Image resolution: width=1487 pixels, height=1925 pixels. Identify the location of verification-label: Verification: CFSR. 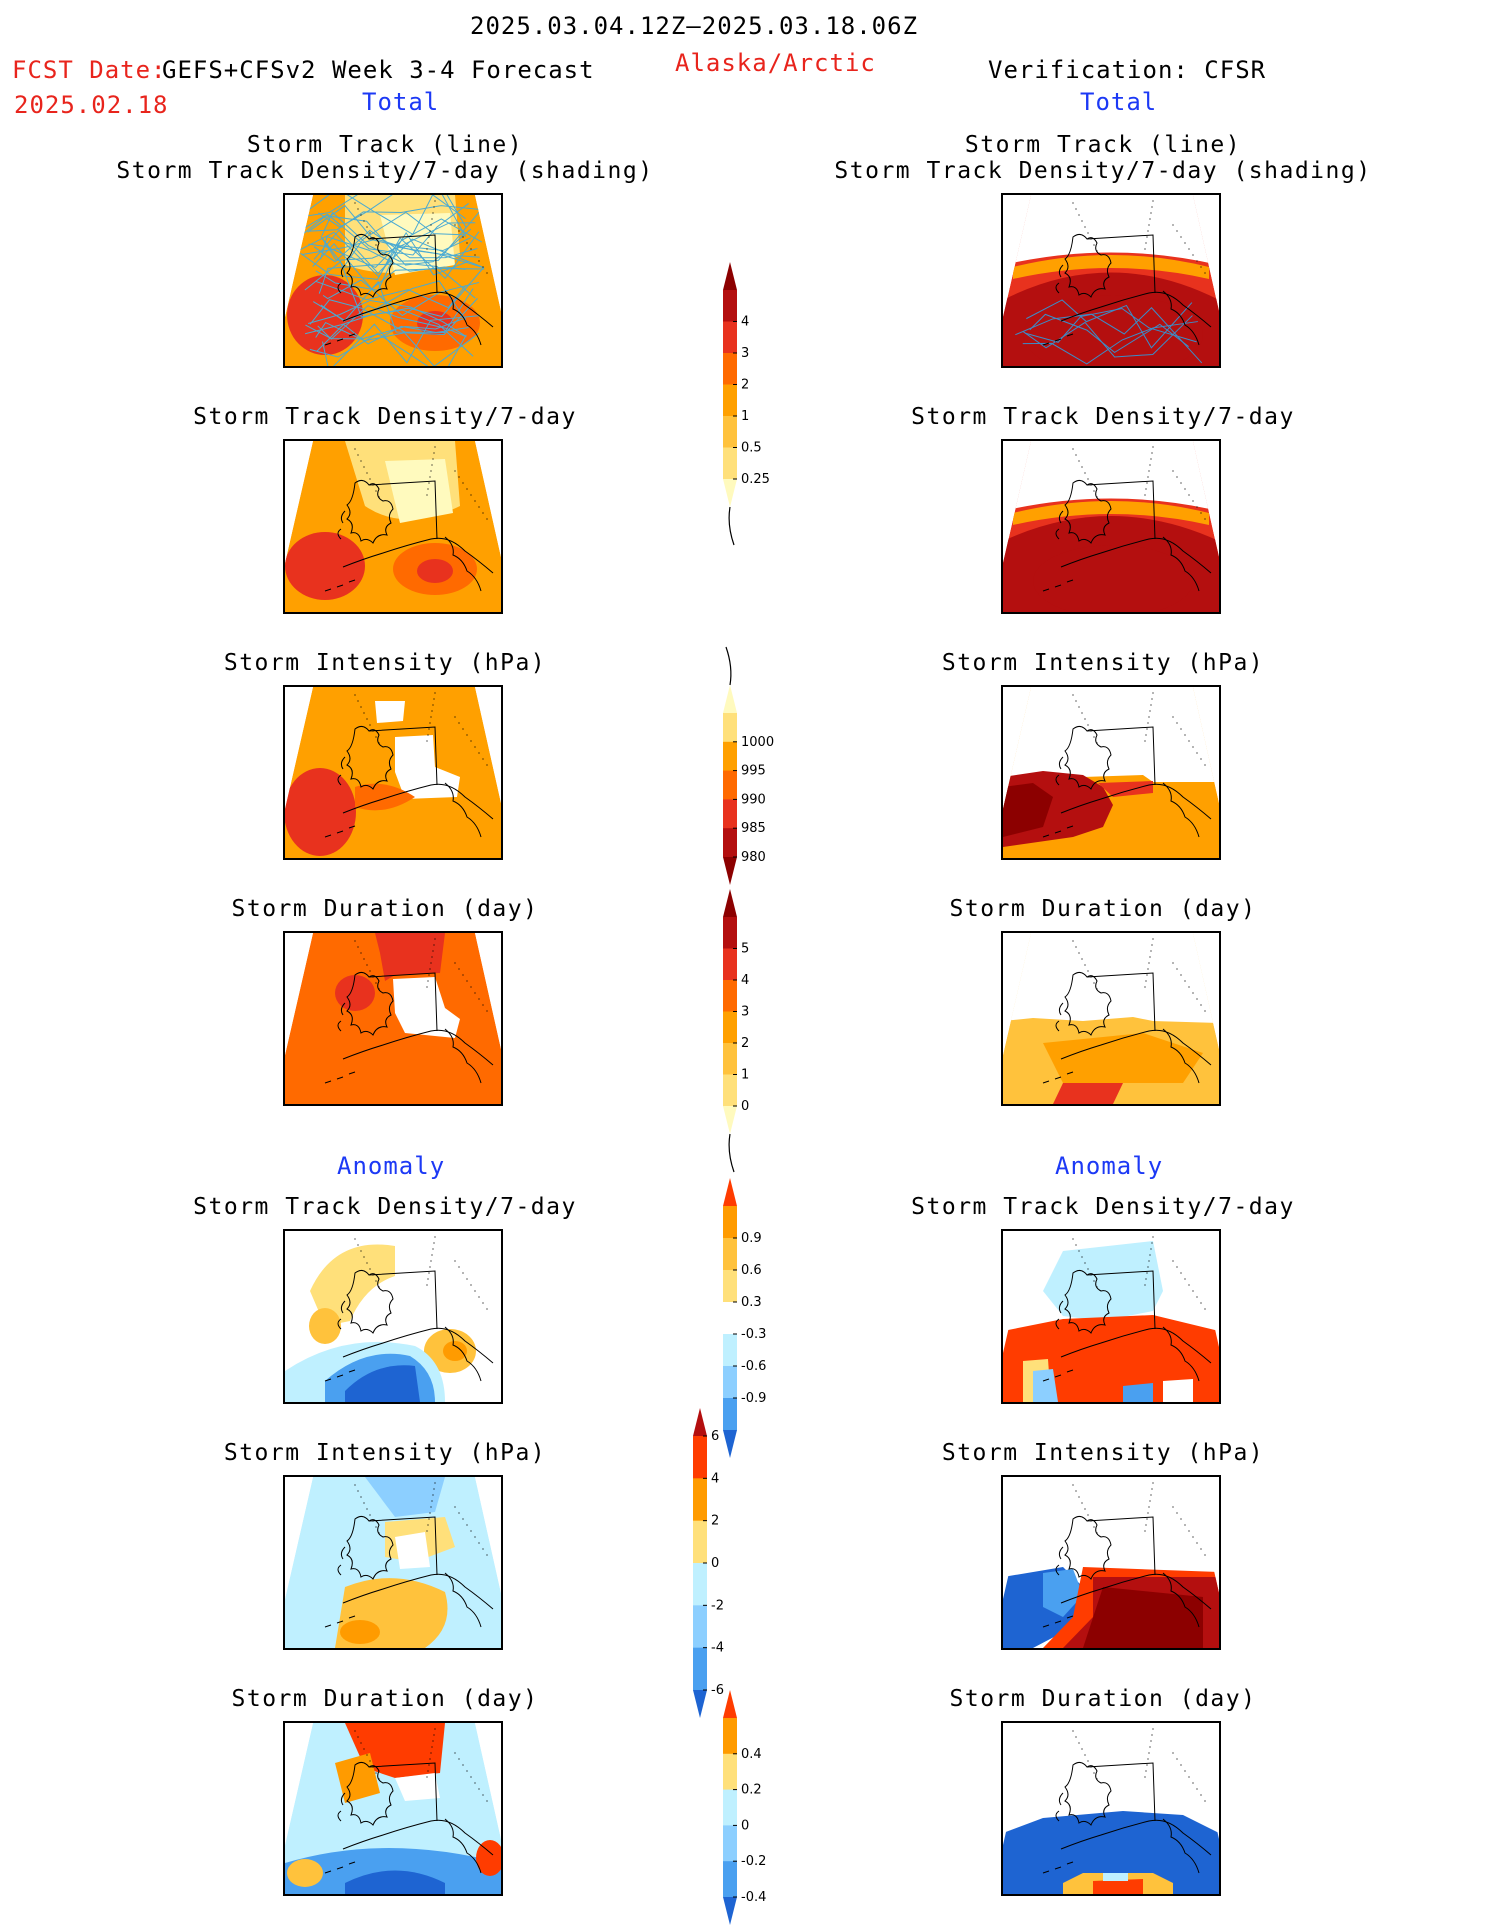
(1127, 70).